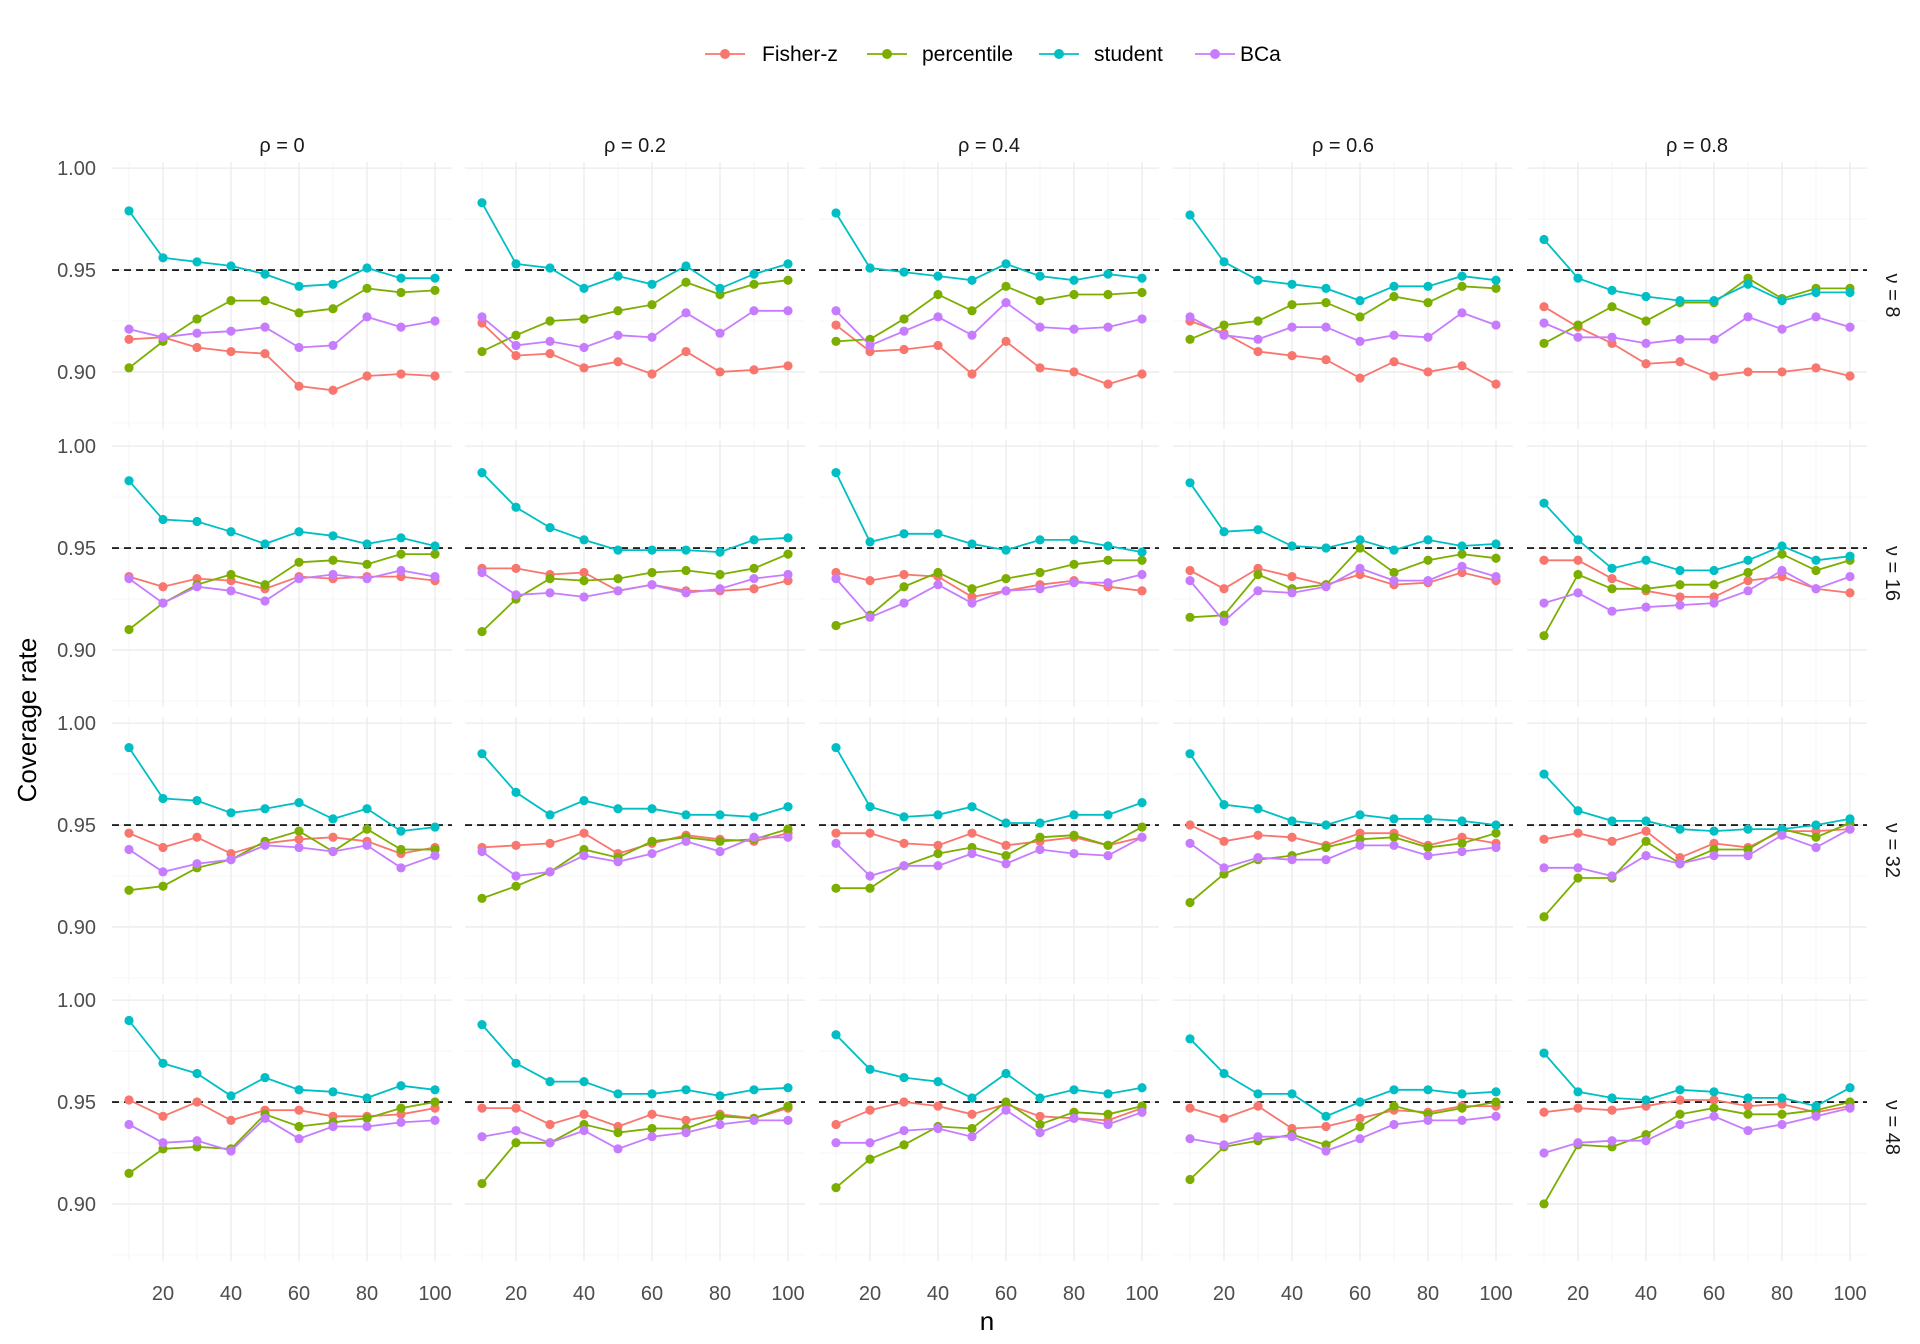  I want to click on x-tick-label: 40, so click(1292, 1294).